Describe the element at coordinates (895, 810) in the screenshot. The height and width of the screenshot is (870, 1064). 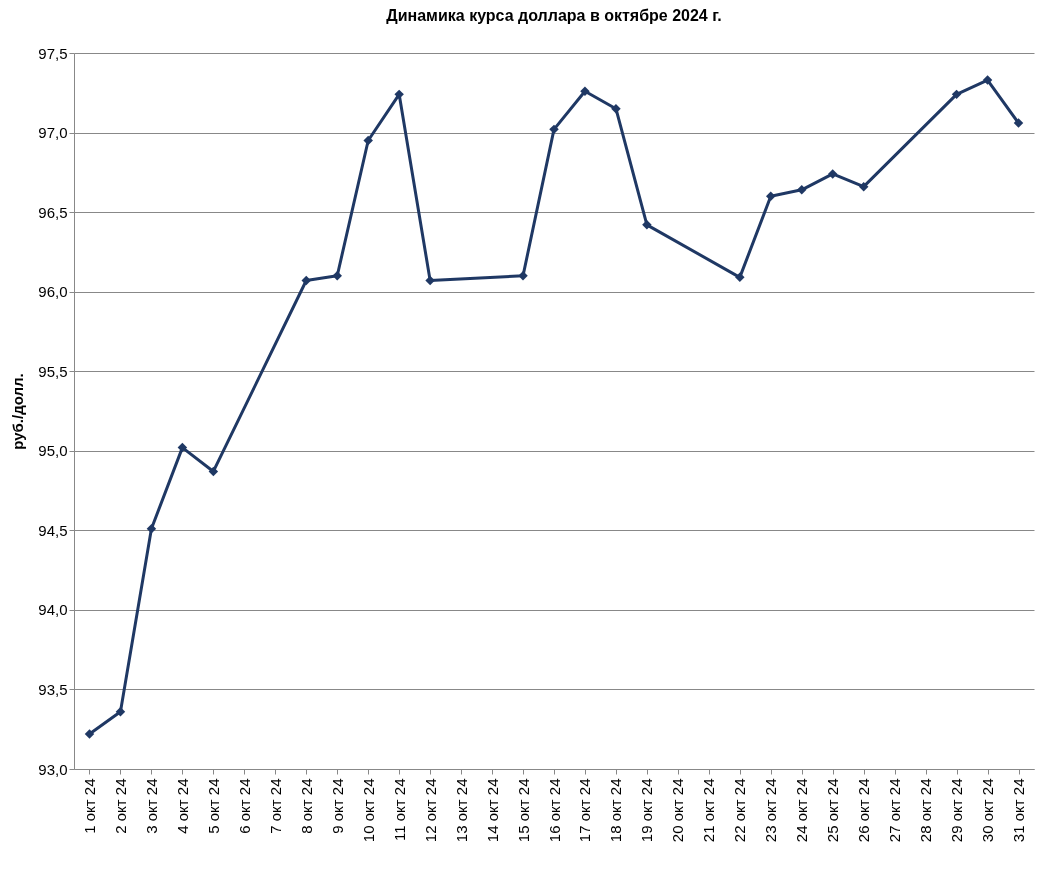
I see `x-tick-label: 27 окт 24` at that location.